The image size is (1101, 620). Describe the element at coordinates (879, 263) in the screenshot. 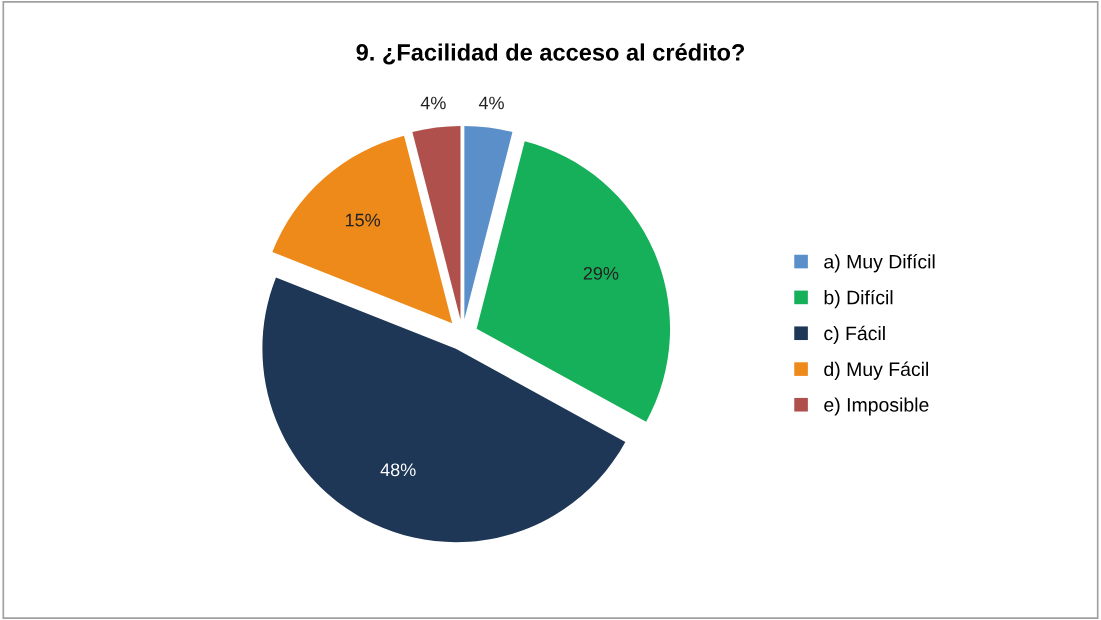

I see `legend-label: a) Muy Difícil` at that location.